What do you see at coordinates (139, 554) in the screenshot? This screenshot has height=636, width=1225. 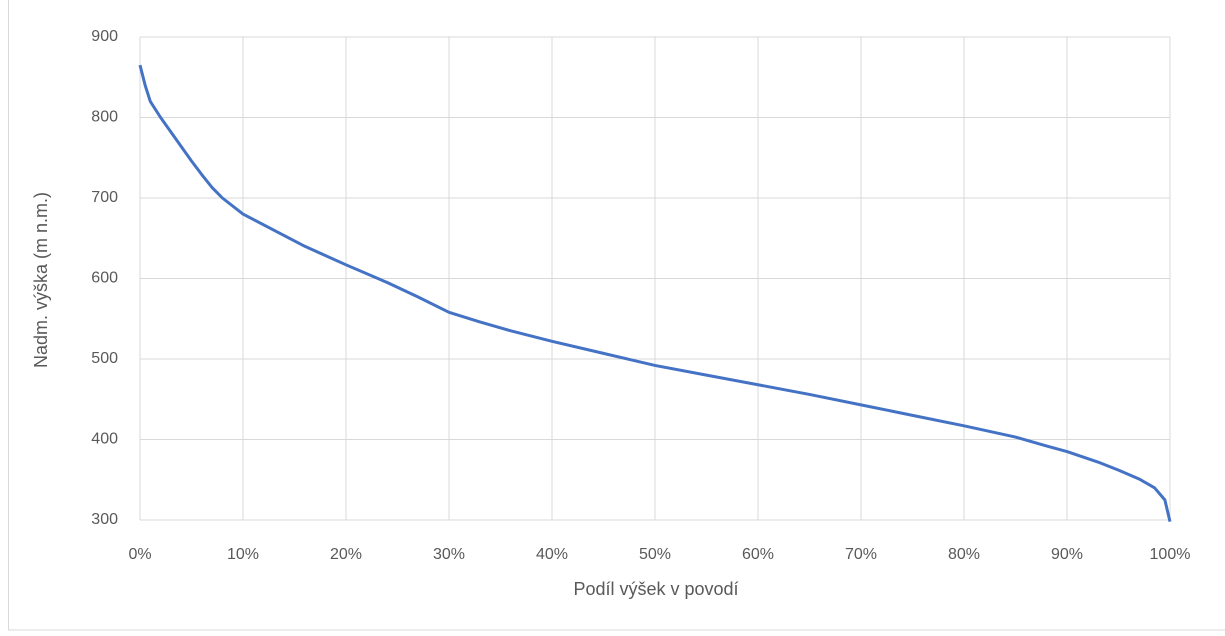 I see `x-tick-label: 0%` at bounding box center [139, 554].